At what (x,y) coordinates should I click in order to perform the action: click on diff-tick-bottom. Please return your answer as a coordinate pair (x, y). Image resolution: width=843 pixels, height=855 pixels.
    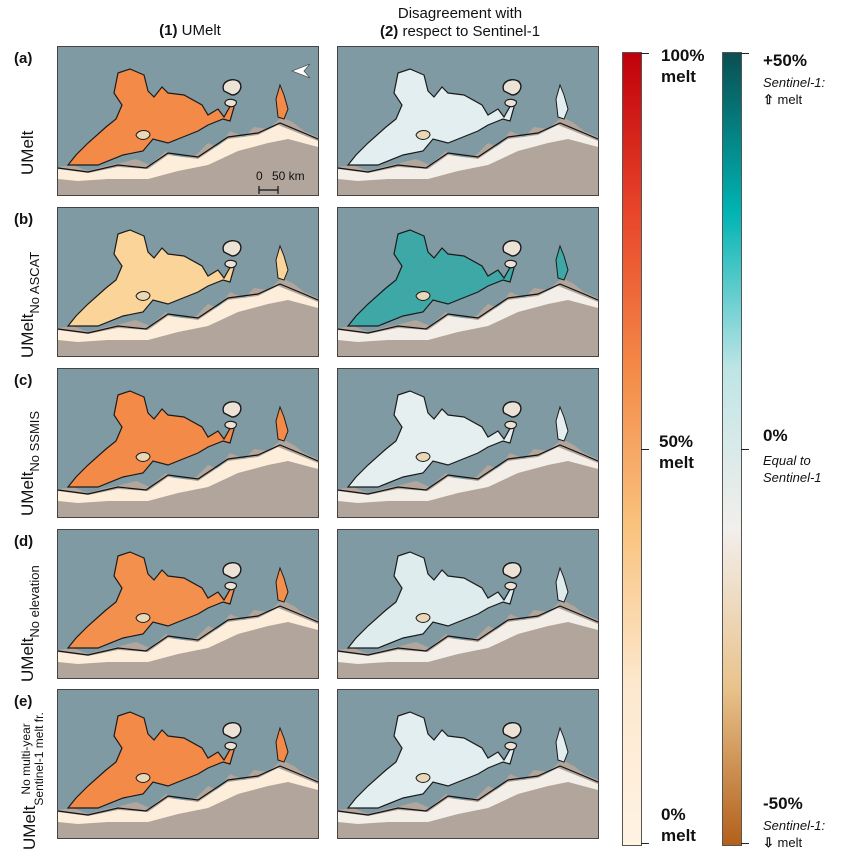
    Looking at the image, I should click on (745, 843).